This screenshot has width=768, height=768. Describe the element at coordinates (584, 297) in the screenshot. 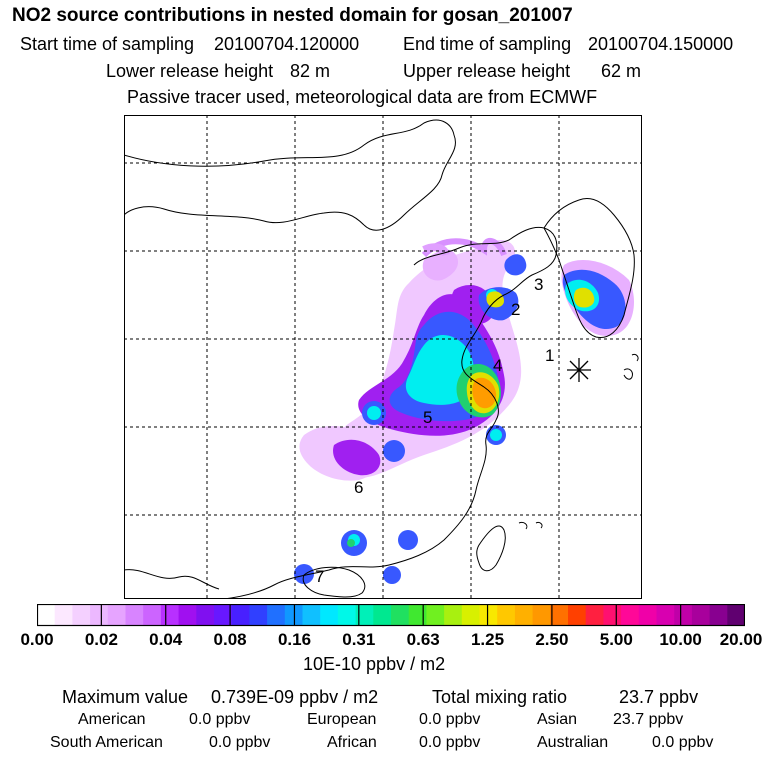

I see `plume-yellow-korea` at that location.